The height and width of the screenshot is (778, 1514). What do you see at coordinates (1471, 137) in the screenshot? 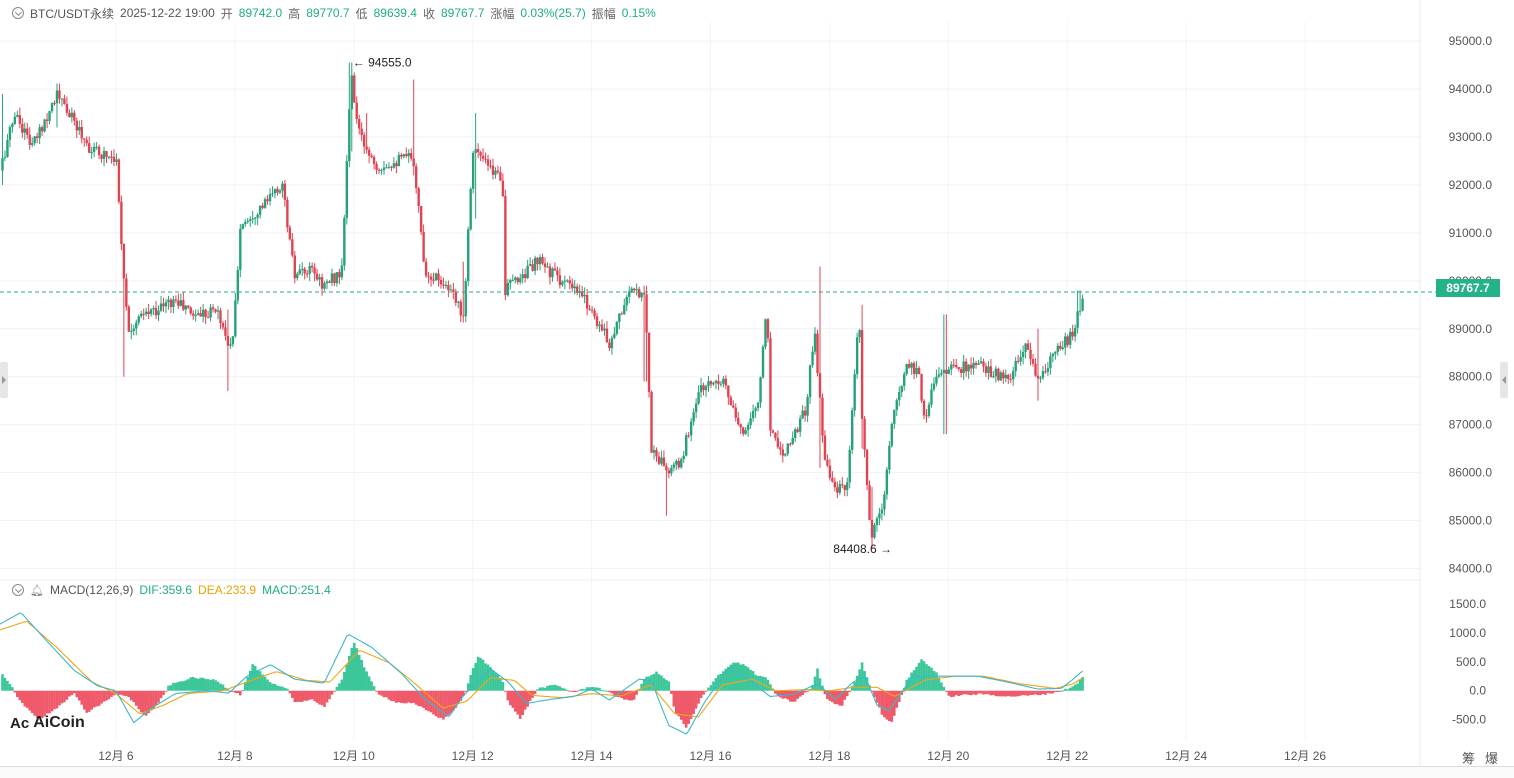
I see `price-tick-label: 93000.0` at bounding box center [1471, 137].